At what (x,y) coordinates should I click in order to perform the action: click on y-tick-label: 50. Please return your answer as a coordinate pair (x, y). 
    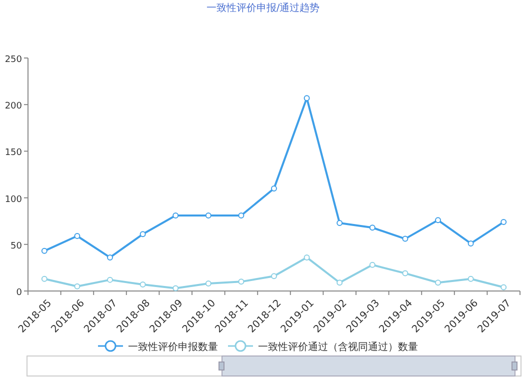
    Looking at the image, I should click on (16, 246).